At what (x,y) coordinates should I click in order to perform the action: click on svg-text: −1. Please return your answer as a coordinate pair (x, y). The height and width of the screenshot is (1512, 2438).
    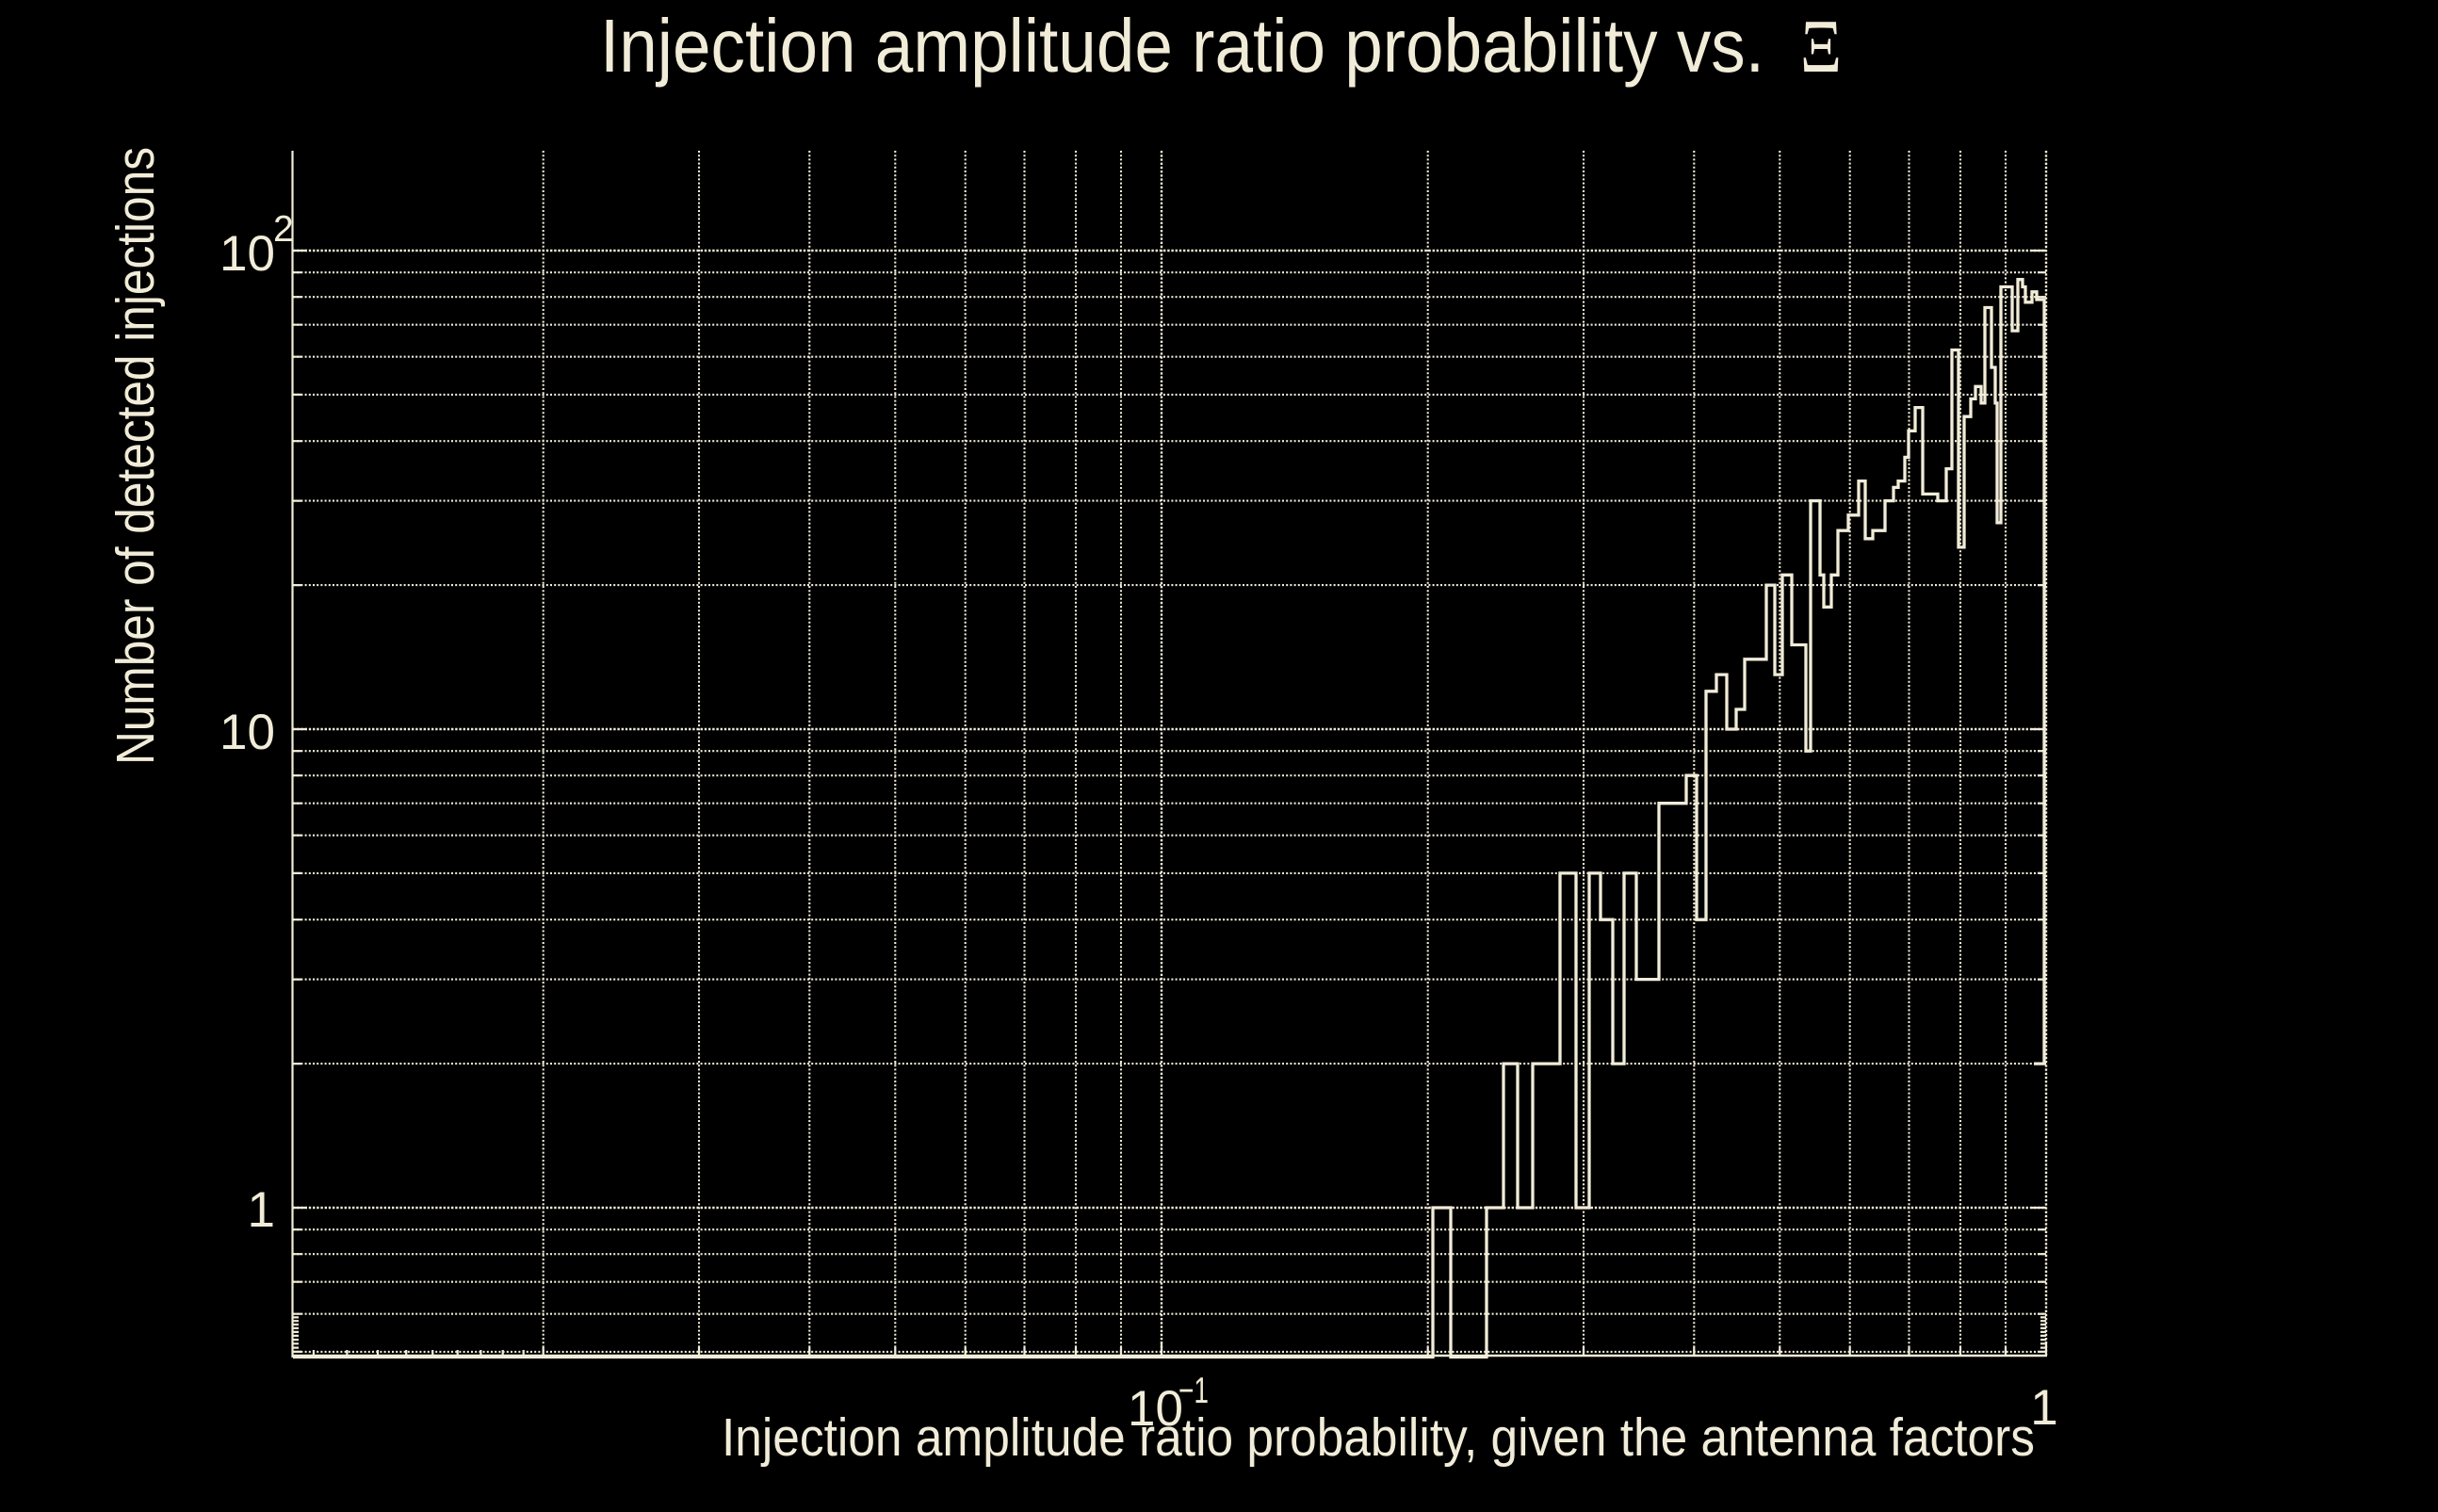
    Looking at the image, I should click on (1193, 1391).